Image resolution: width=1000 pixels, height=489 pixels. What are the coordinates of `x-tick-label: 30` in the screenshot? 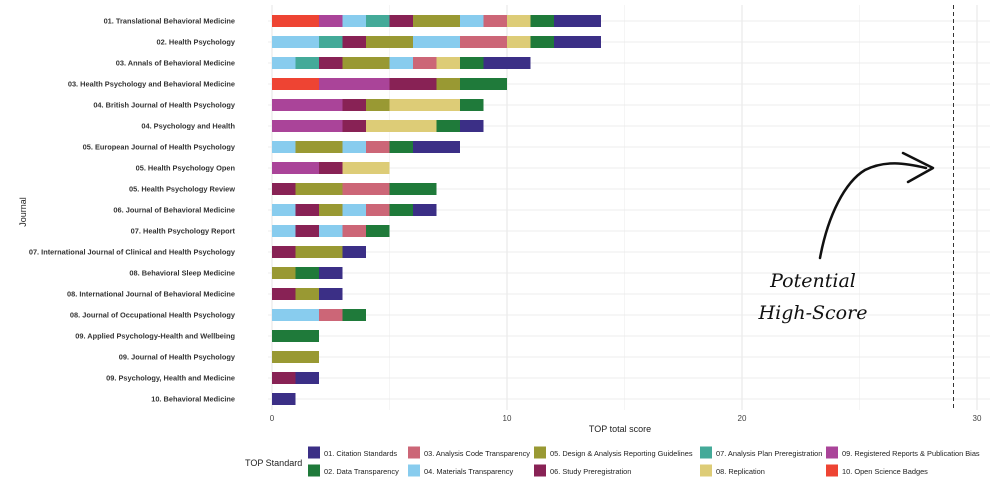 It's located at (977, 418).